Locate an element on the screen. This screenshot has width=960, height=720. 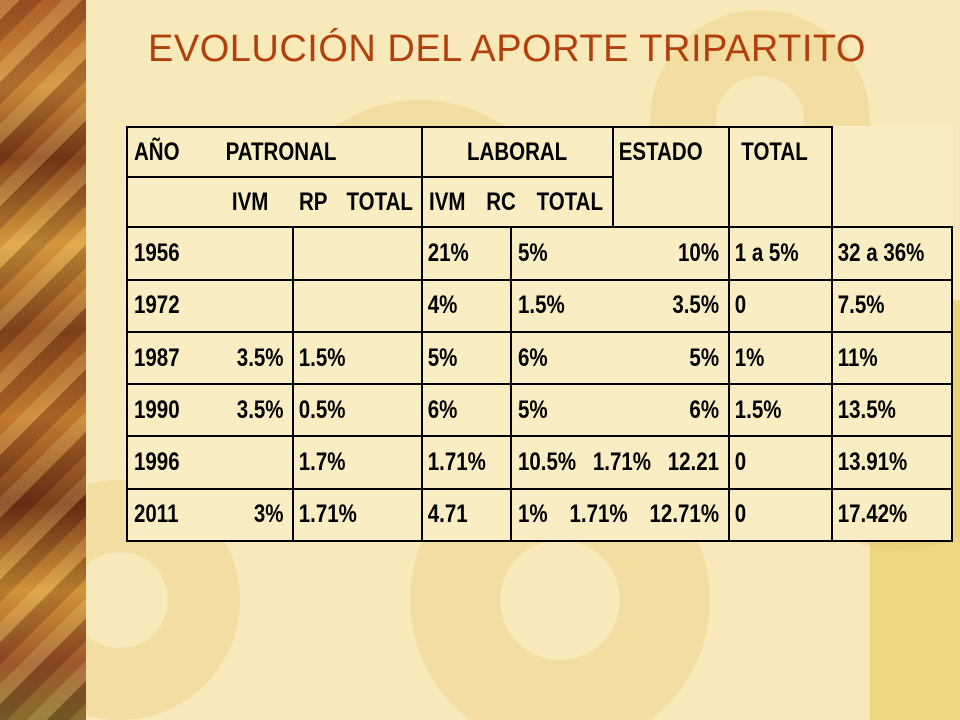
row-p-total: 6% is located at coordinates (458, 410).